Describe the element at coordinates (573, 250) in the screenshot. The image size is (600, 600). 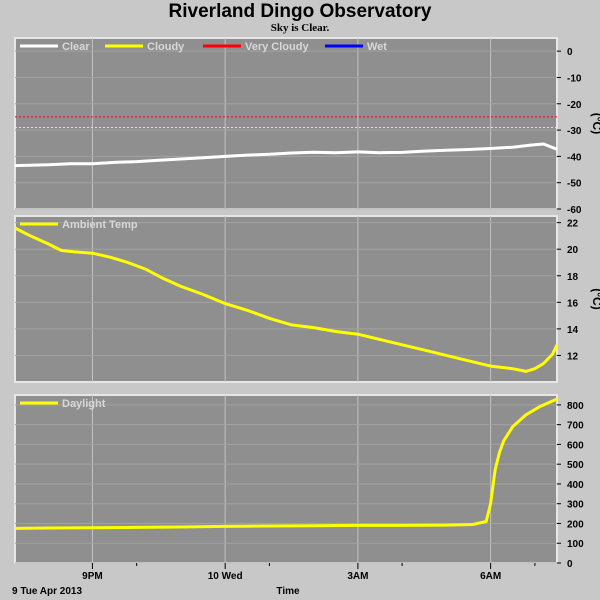
I see `y-tick-label: 20` at that location.